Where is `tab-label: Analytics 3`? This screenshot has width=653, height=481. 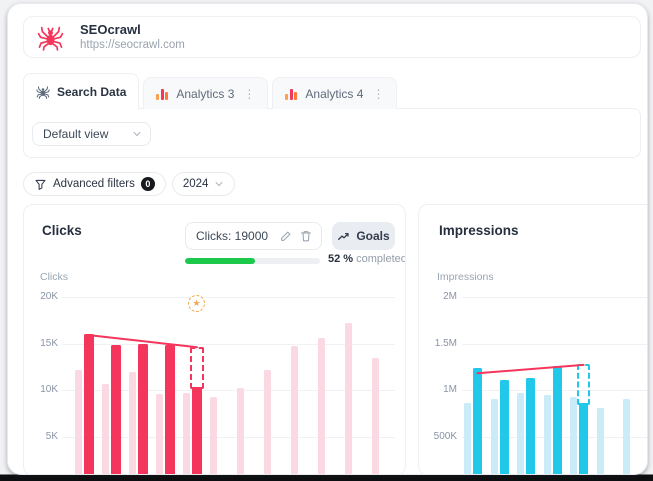
tab-label: Analytics 3 is located at coordinates (205, 93).